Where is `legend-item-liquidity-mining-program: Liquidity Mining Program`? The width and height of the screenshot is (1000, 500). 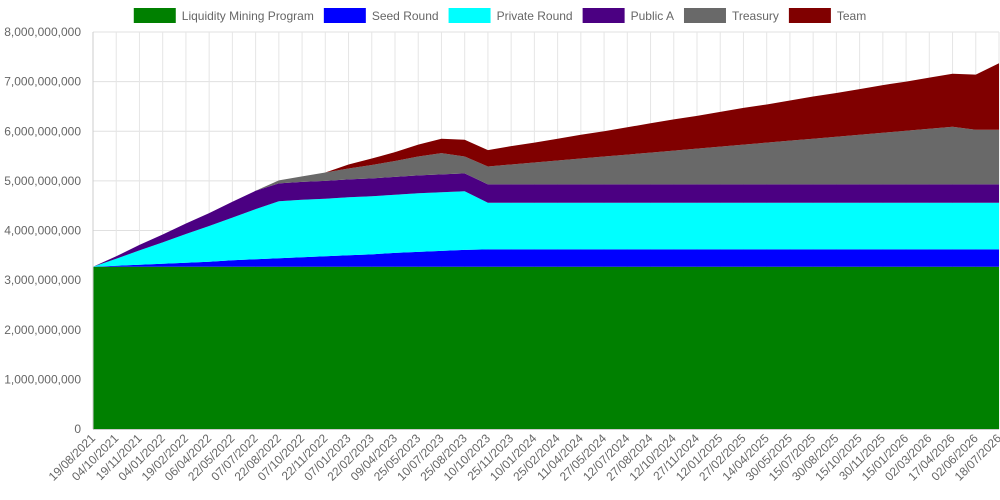
legend-item-liquidity-mining-program: Liquidity Mining Program is located at coordinates (223, 15).